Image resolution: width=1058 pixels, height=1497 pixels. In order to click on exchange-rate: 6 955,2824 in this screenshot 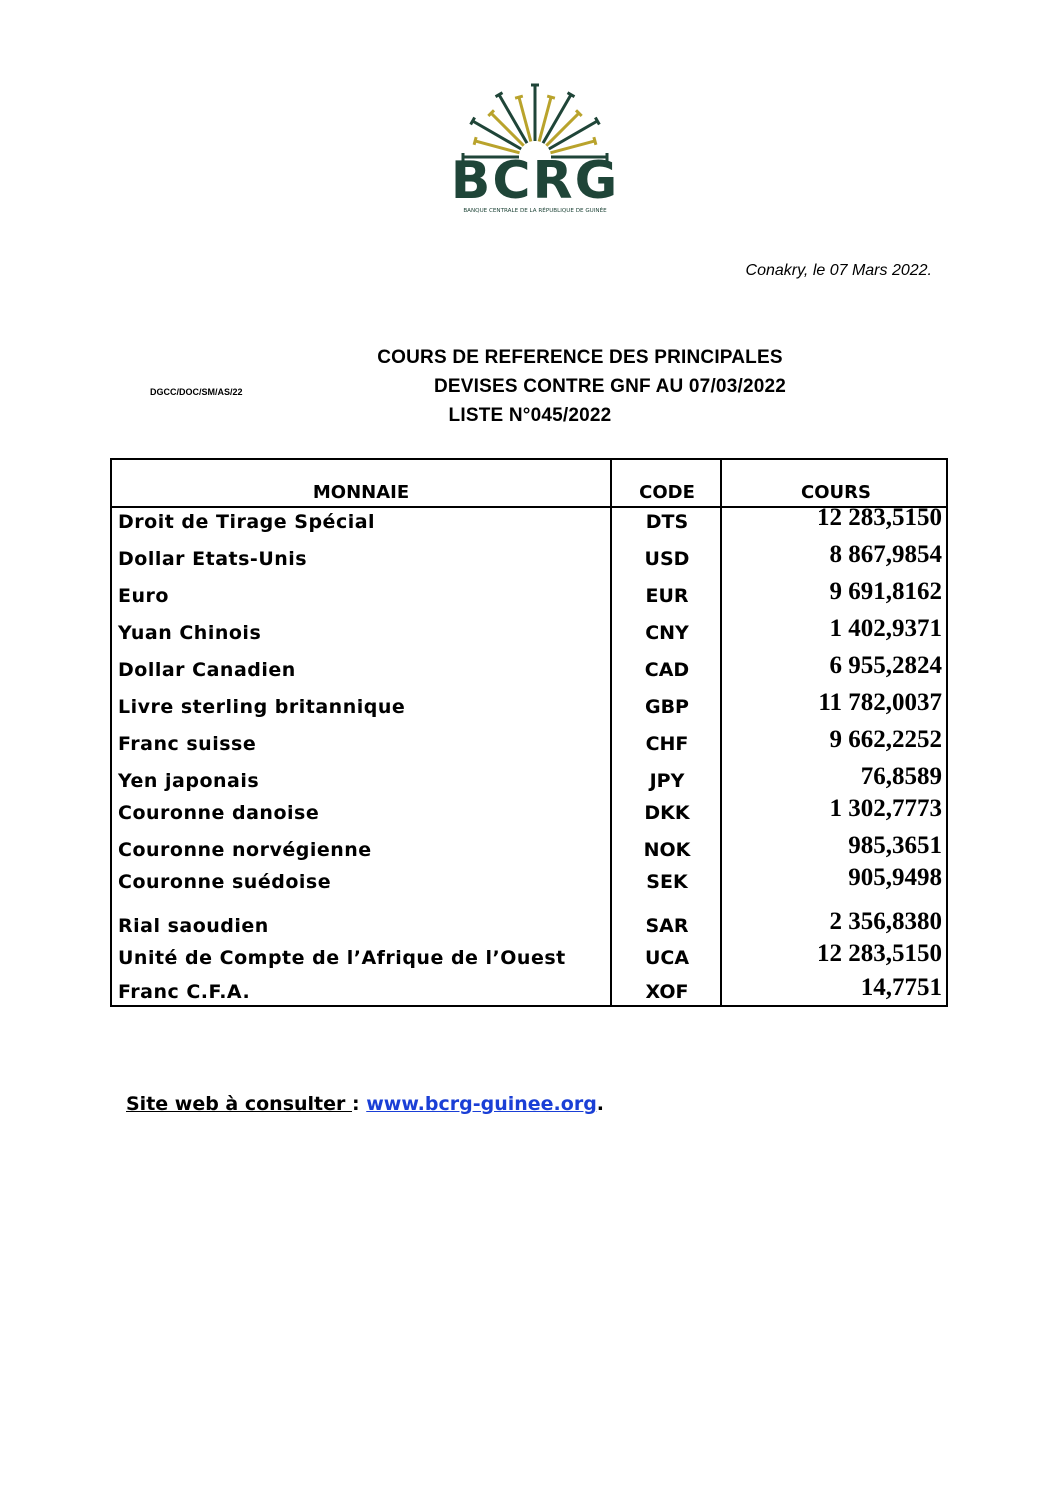, I will do `click(886, 665)`.